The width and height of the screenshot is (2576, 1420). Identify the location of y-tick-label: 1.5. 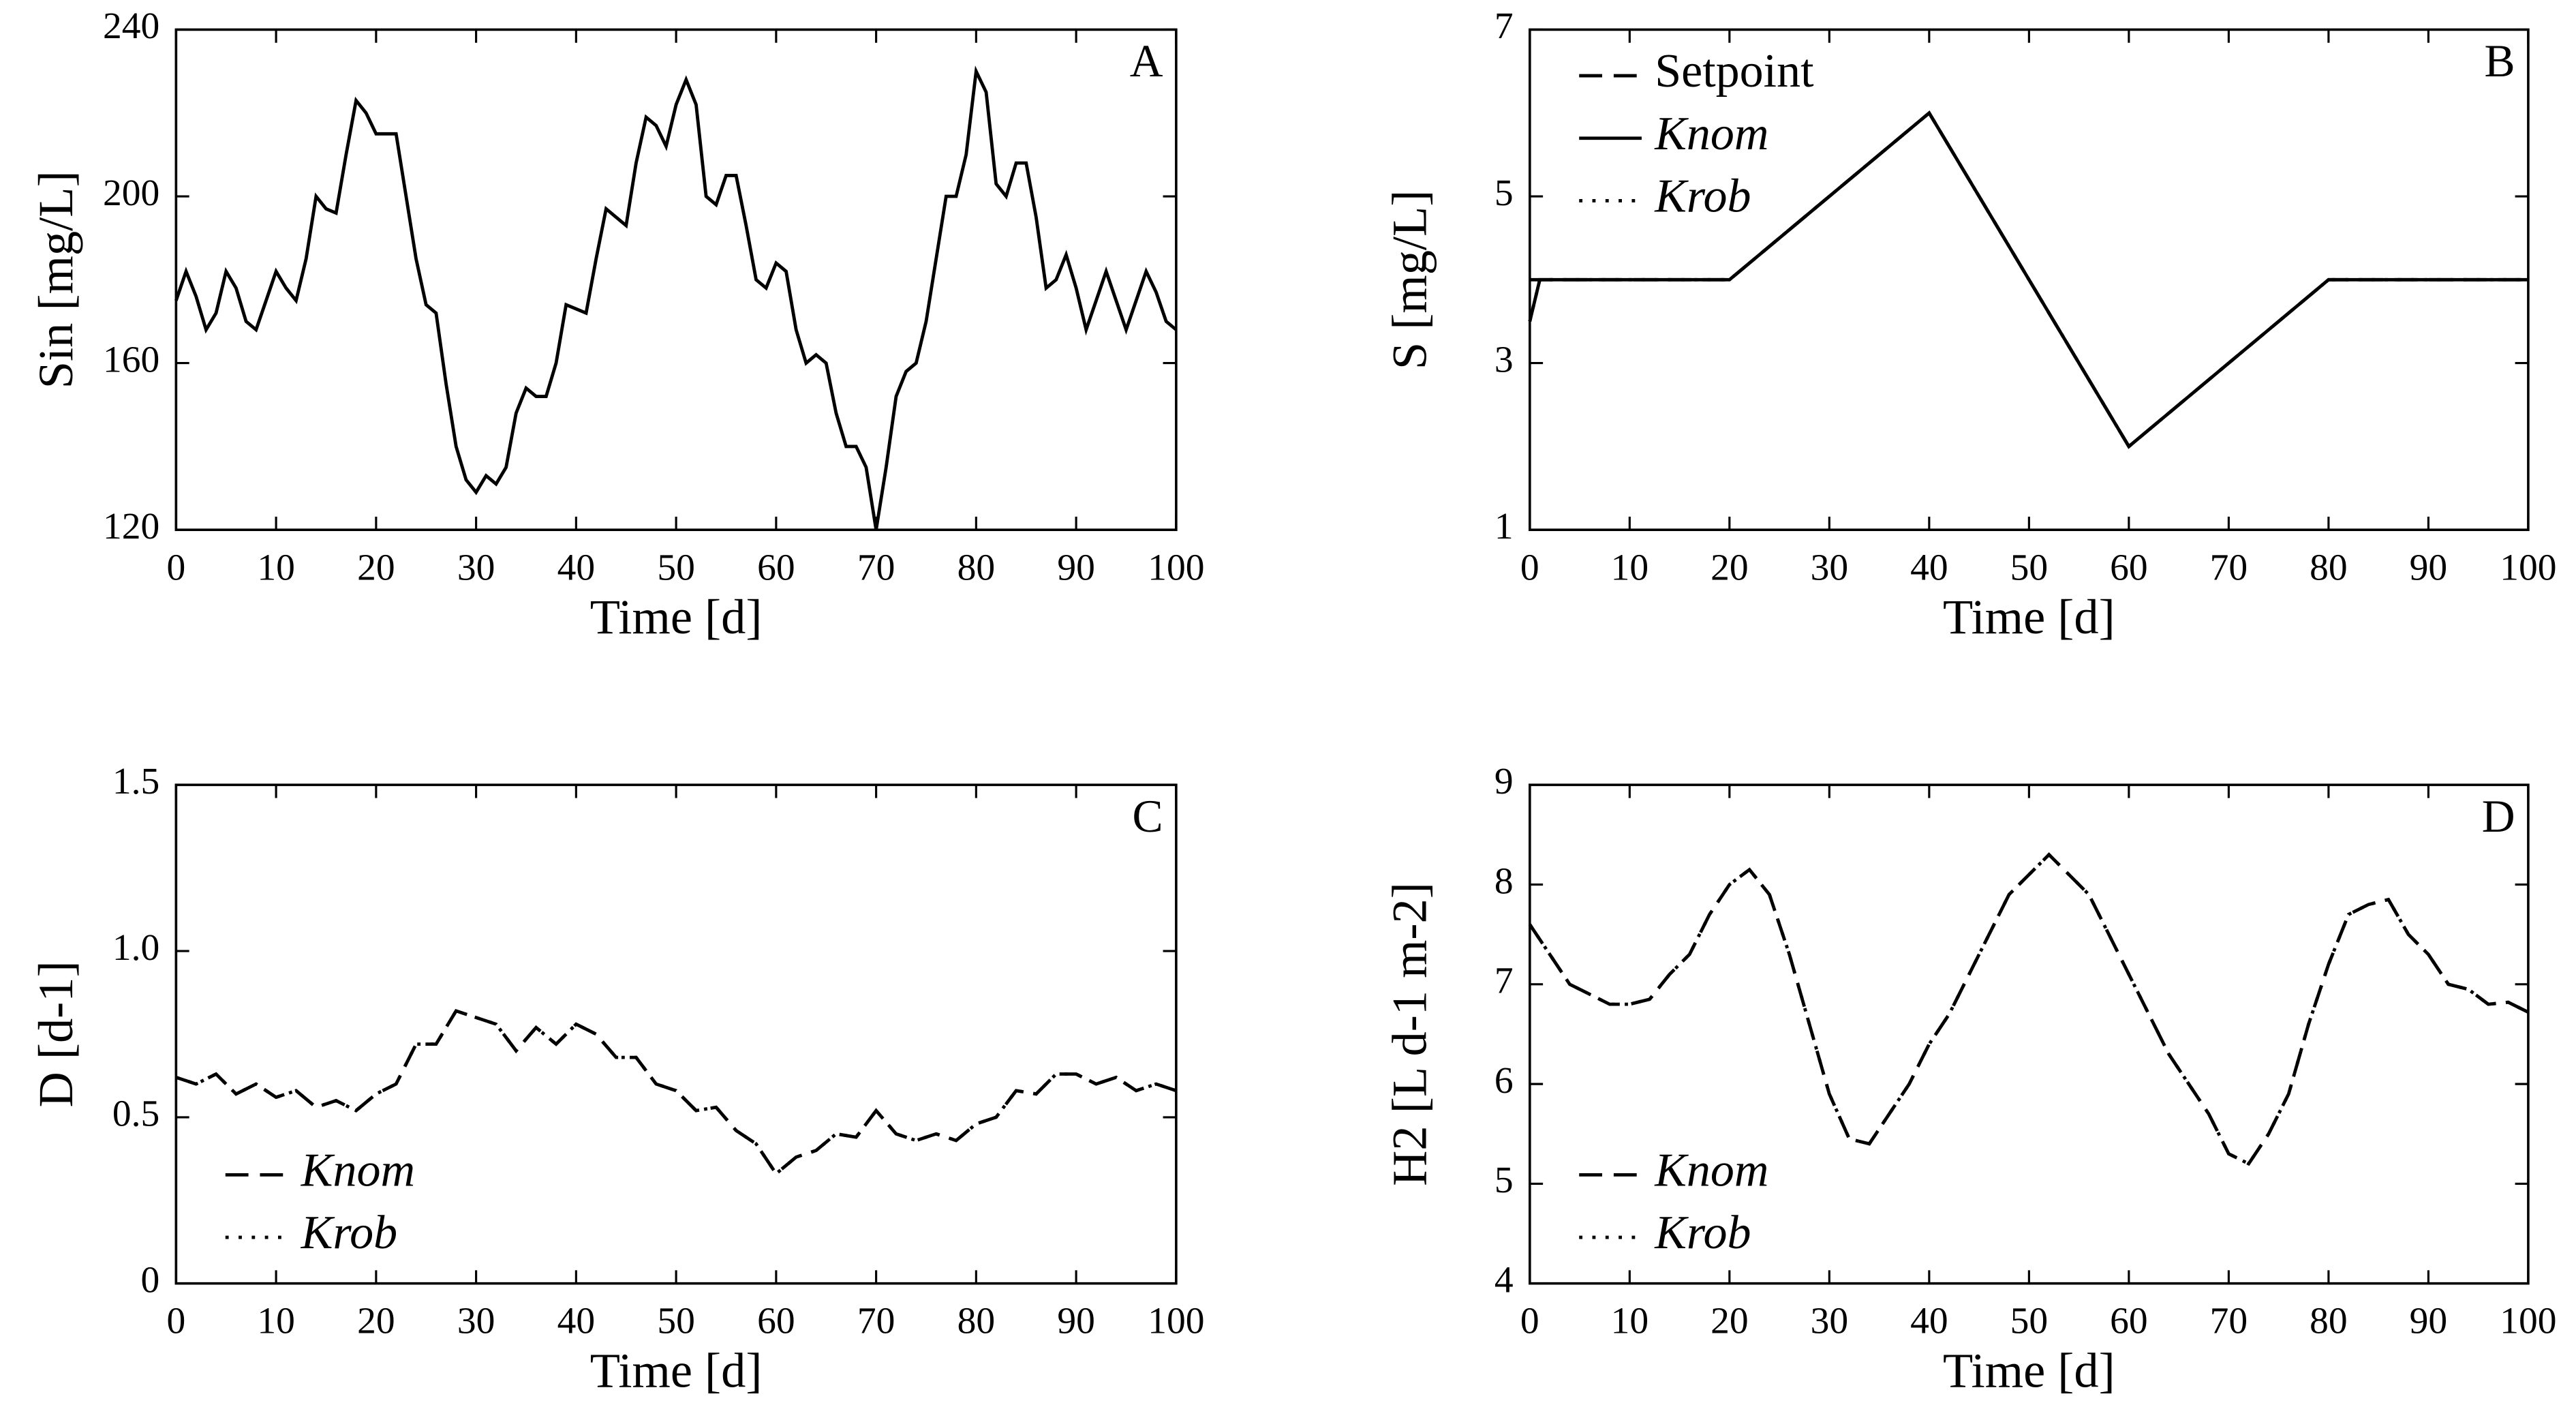
(135, 781).